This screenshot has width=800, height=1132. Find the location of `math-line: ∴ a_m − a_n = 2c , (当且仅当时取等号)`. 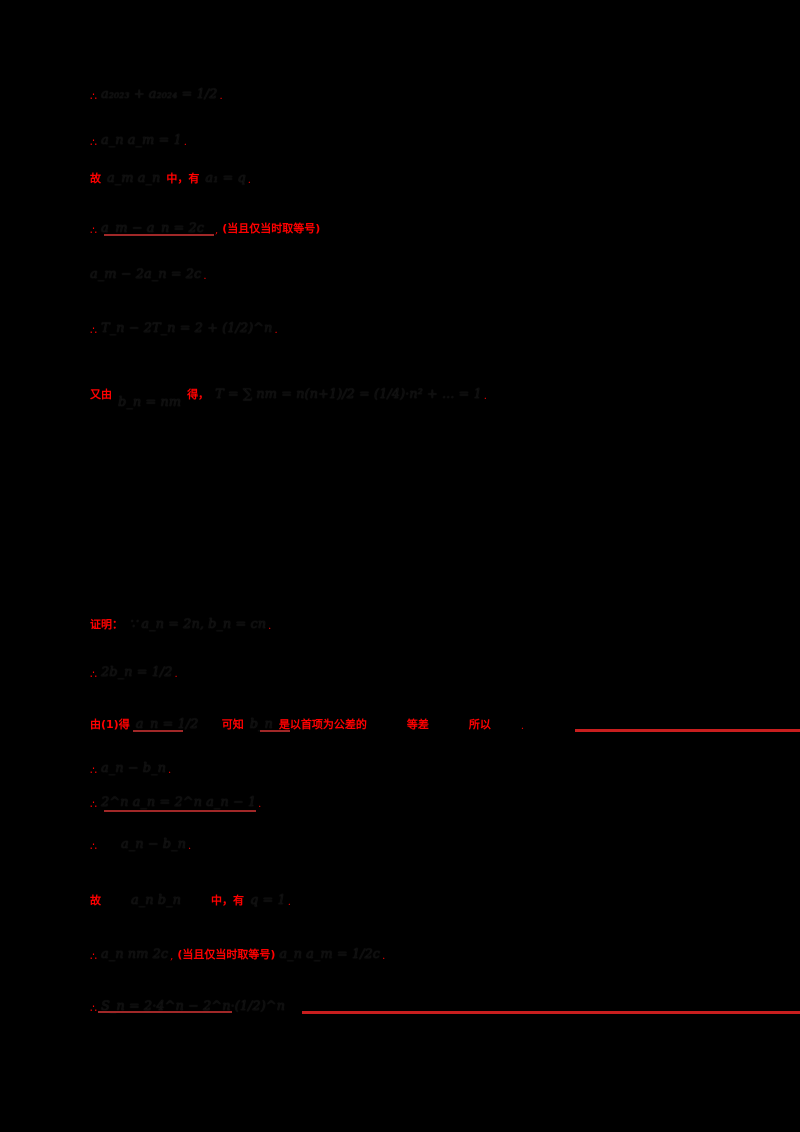

math-line: ∴ a_m − a_n = 2c , (当且仅当时取等号) is located at coordinates (205, 224).